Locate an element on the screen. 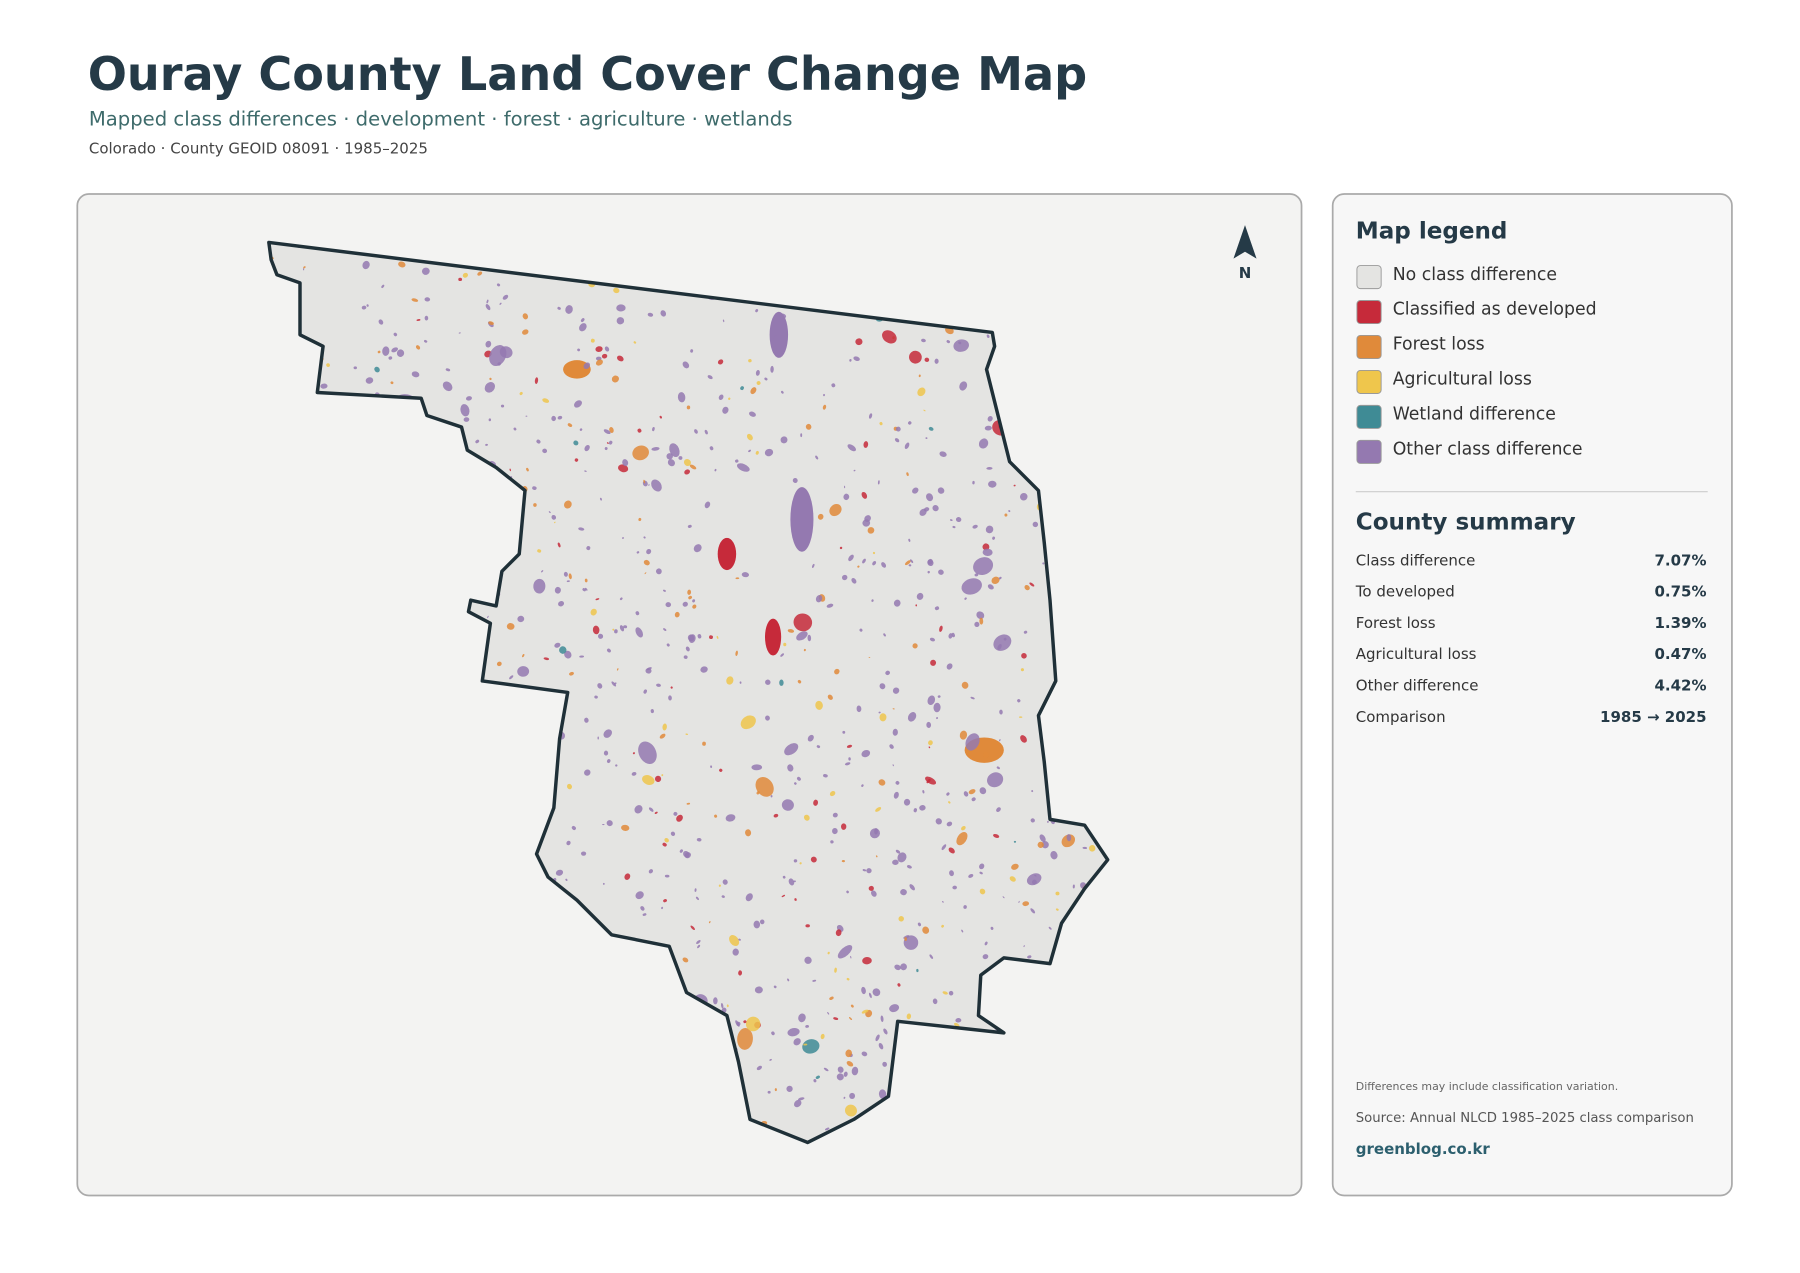  legend-label: Wetland difference is located at coordinates (1474, 415).